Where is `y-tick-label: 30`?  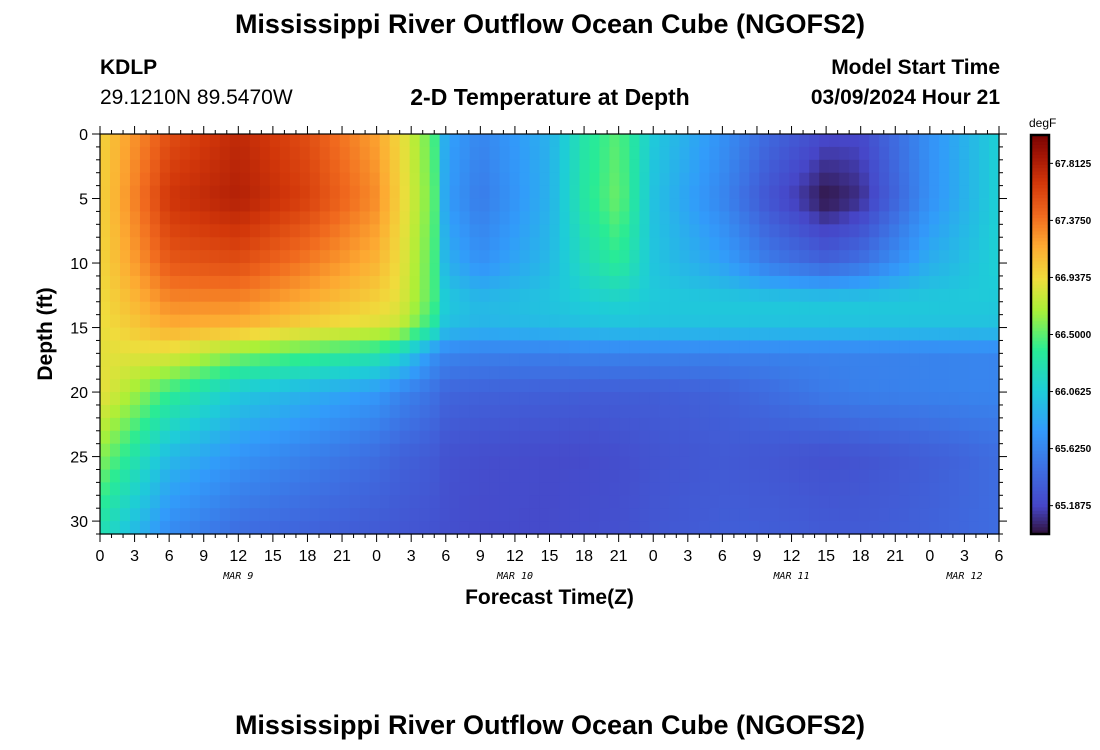 y-tick-label: 30 is located at coordinates (79, 522).